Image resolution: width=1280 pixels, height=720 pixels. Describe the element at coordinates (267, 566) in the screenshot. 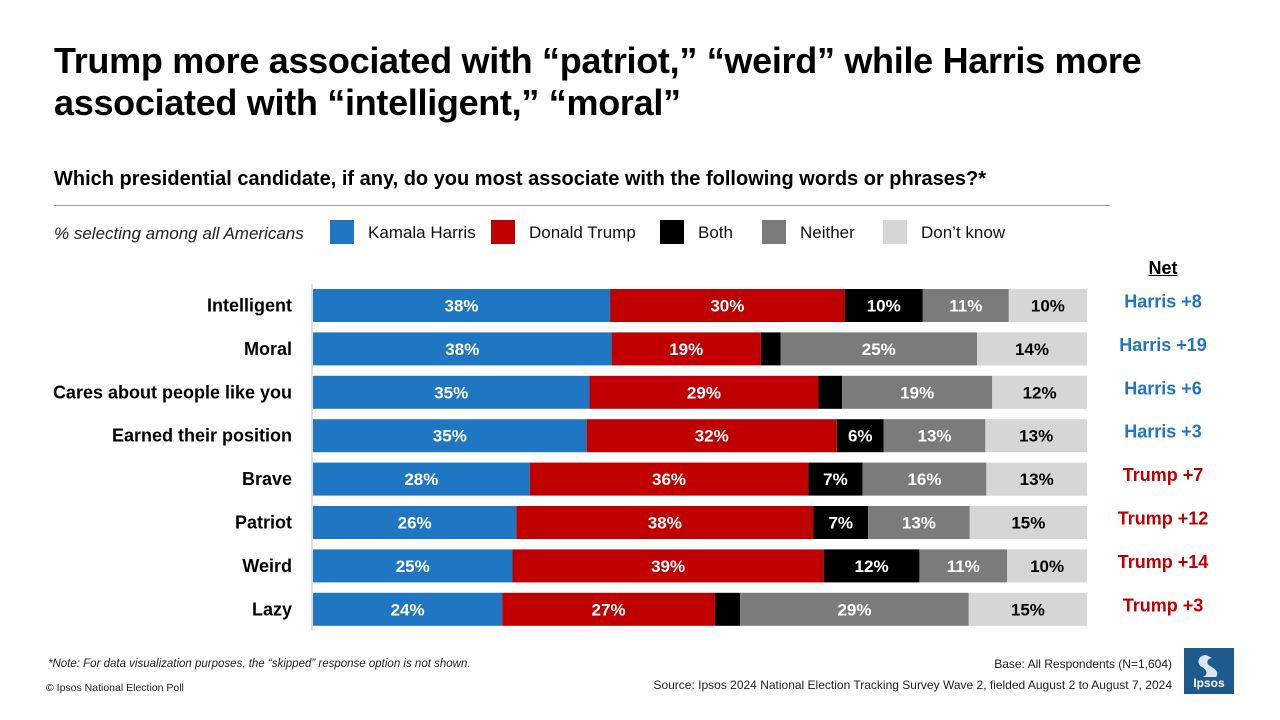

I see `category-label: Weird` at that location.